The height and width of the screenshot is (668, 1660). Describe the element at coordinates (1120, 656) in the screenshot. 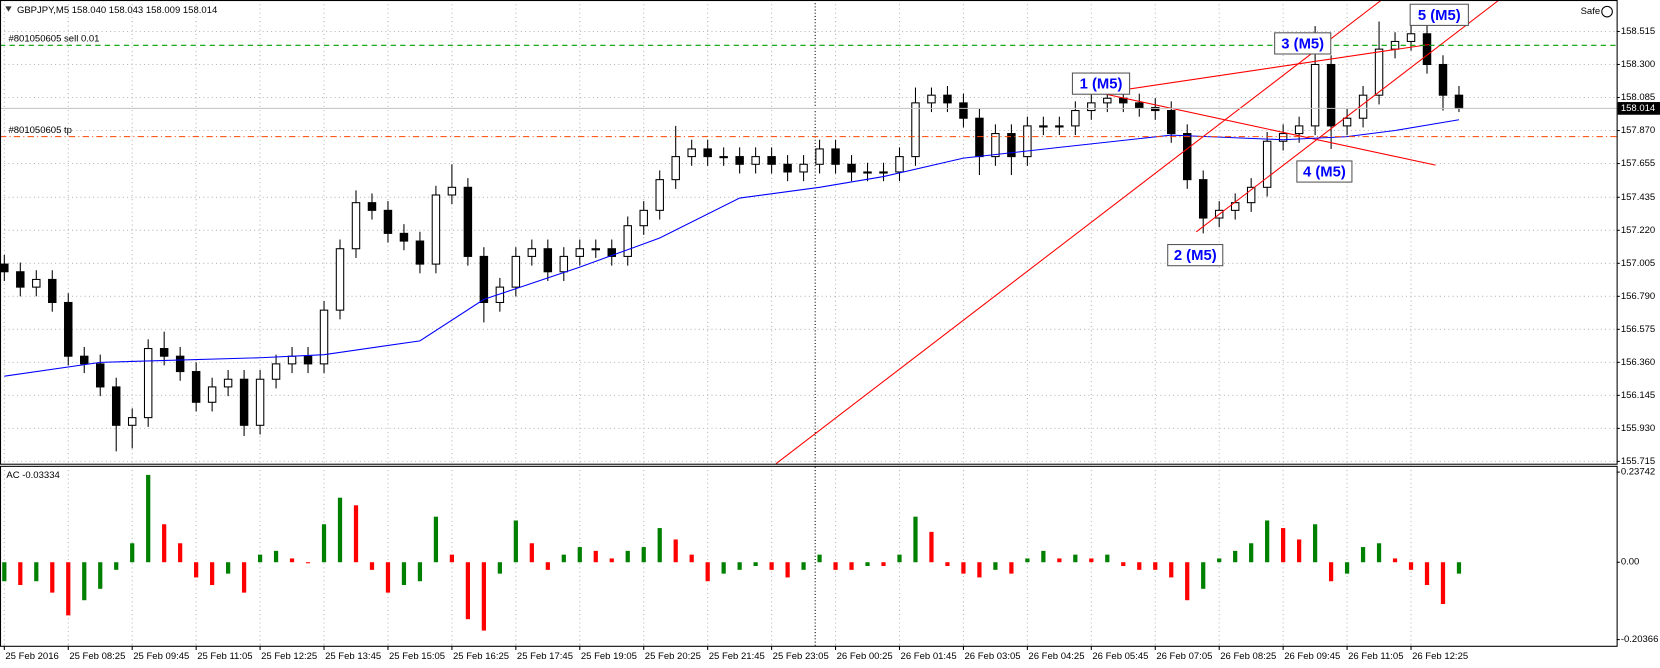

I see `x-tick-label: 26 Feb 05:45` at that location.